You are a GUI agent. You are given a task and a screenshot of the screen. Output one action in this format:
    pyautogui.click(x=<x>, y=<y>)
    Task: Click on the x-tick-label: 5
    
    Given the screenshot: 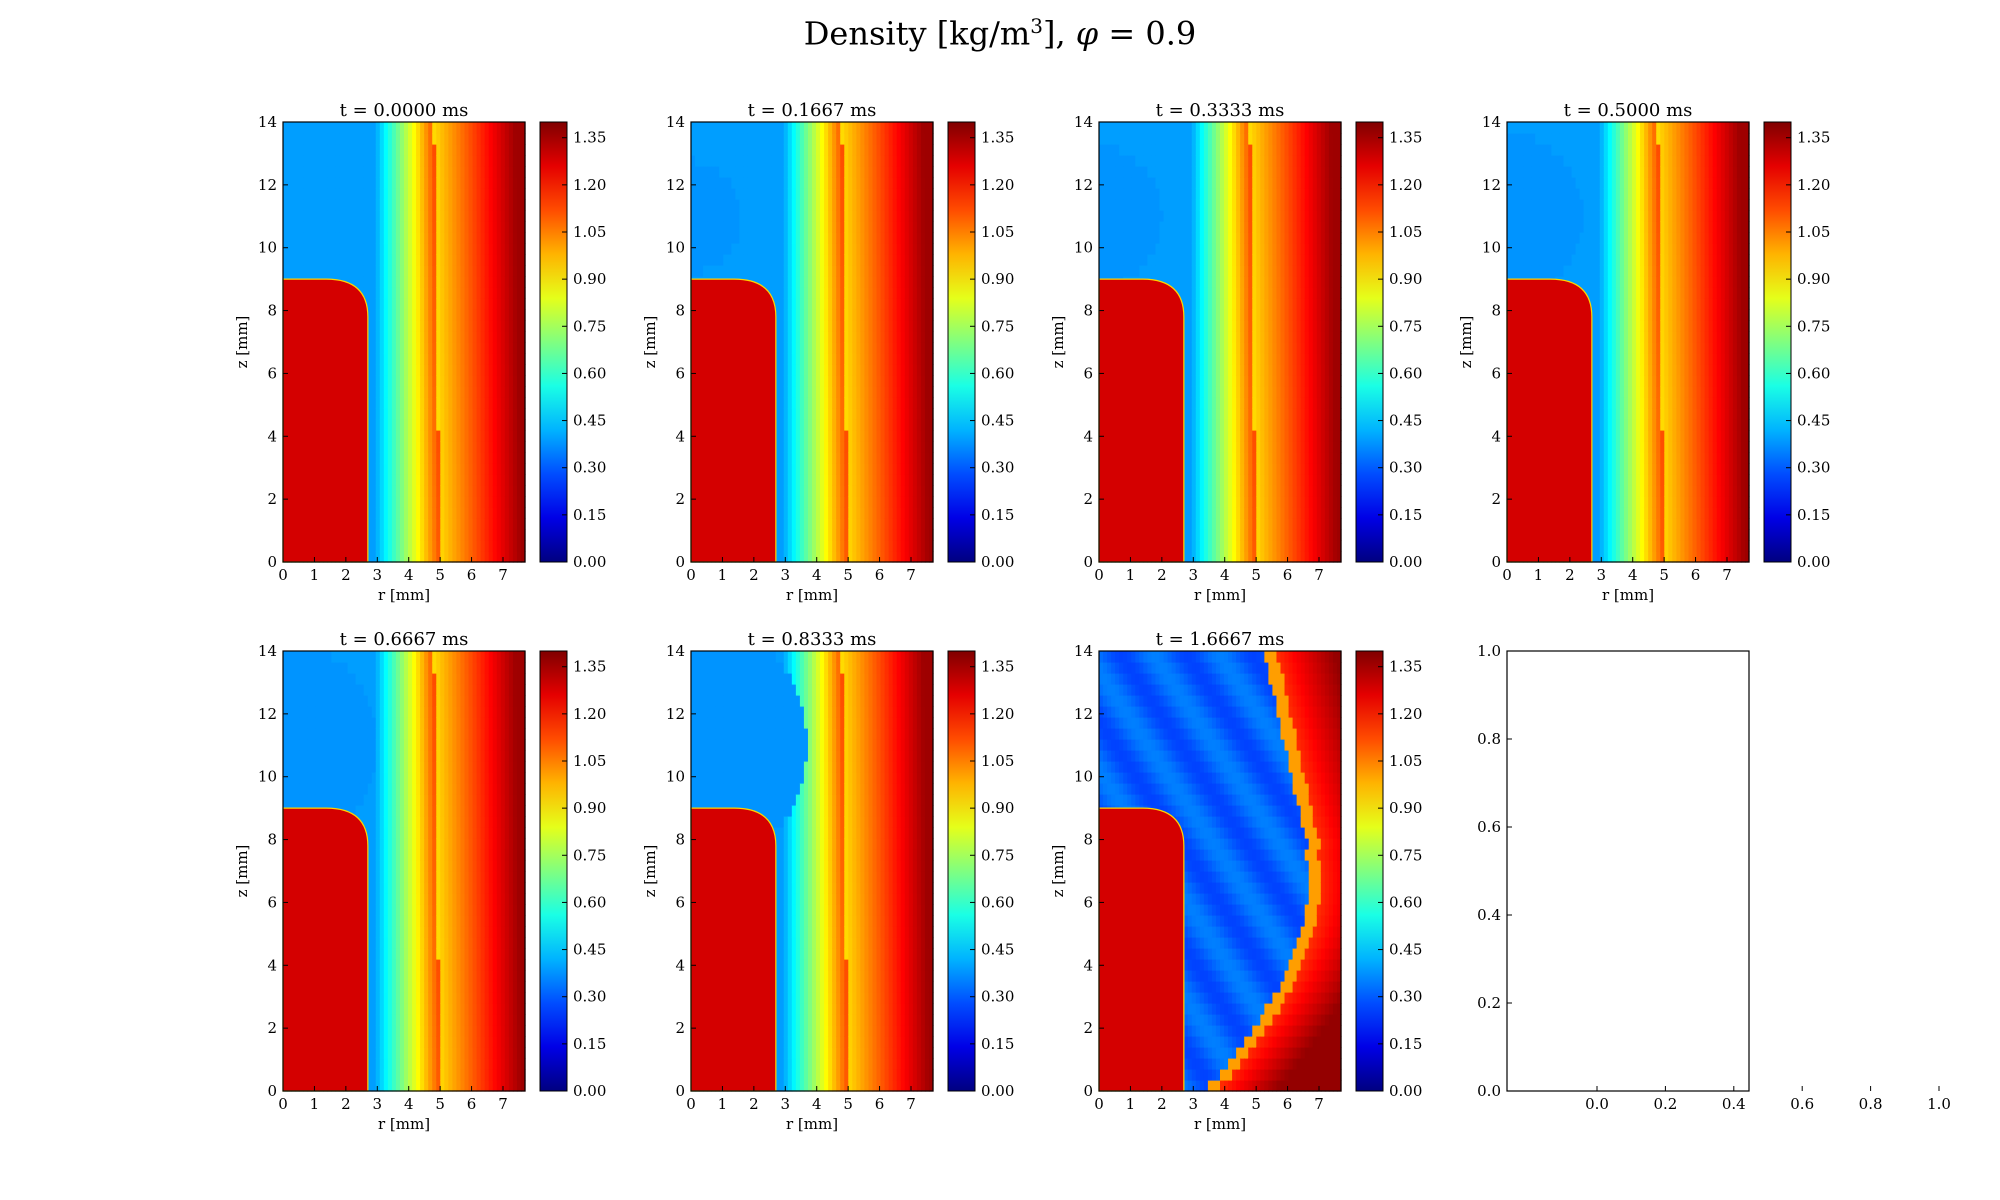 What is the action you would take?
    pyautogui.click(x=440, y=575)
    